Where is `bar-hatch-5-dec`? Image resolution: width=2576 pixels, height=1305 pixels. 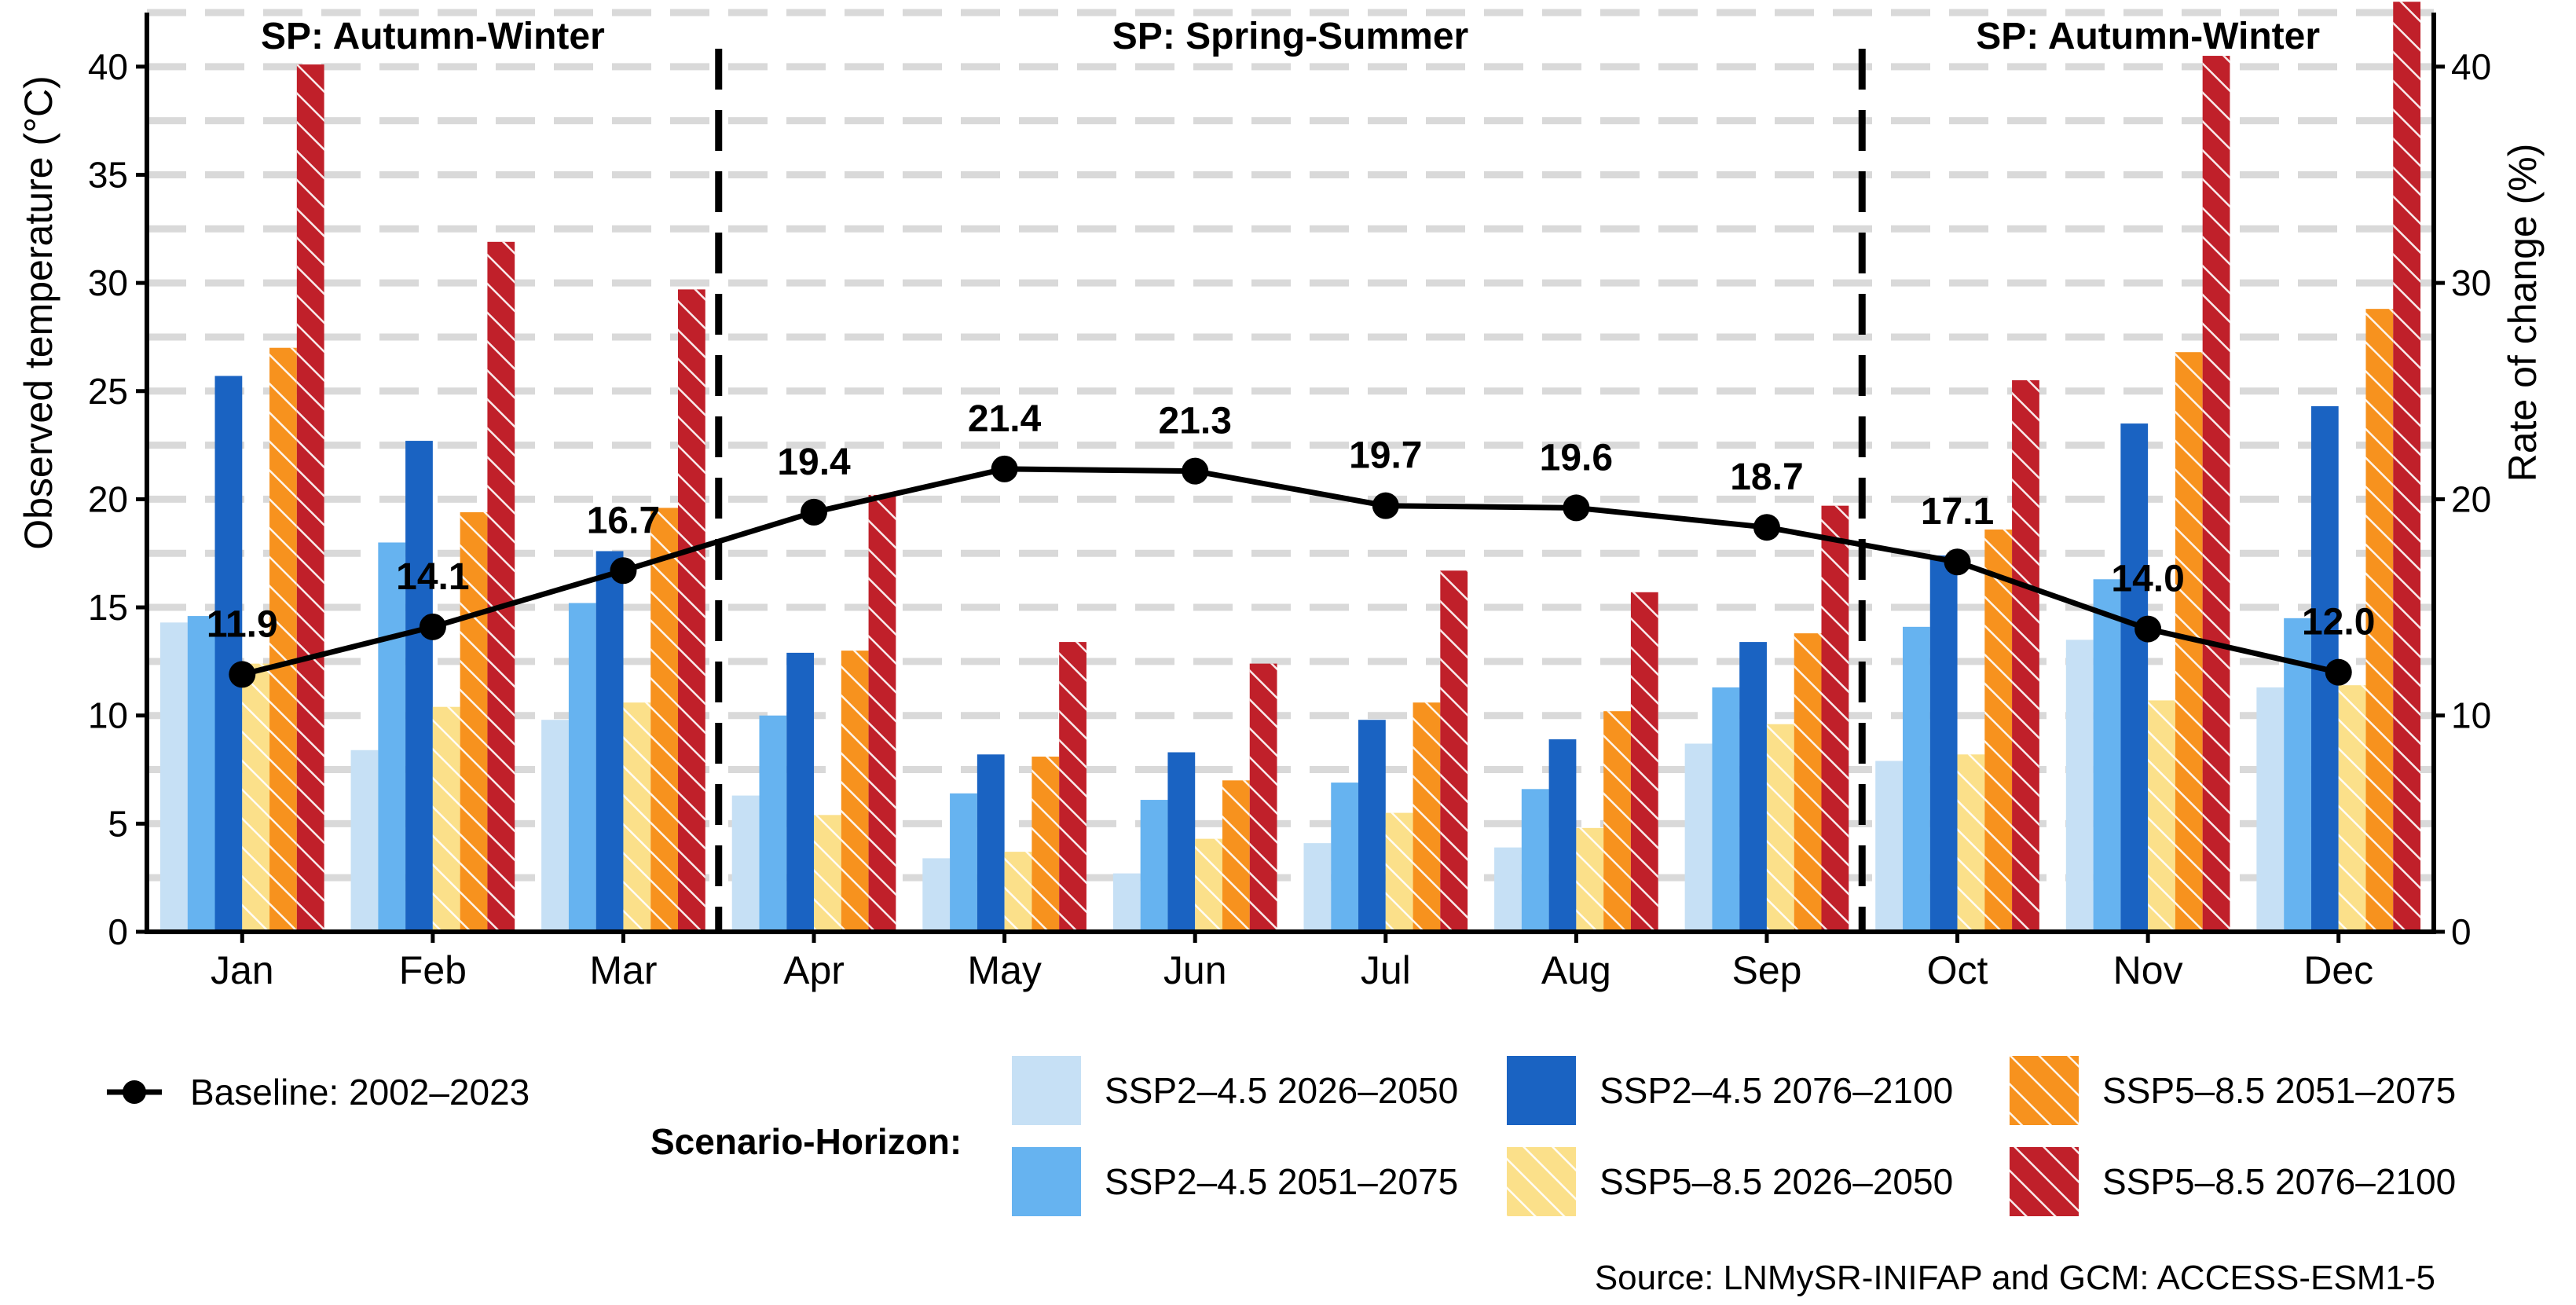
bar-hatch-5-dec is located at coordinates (2379, 620).